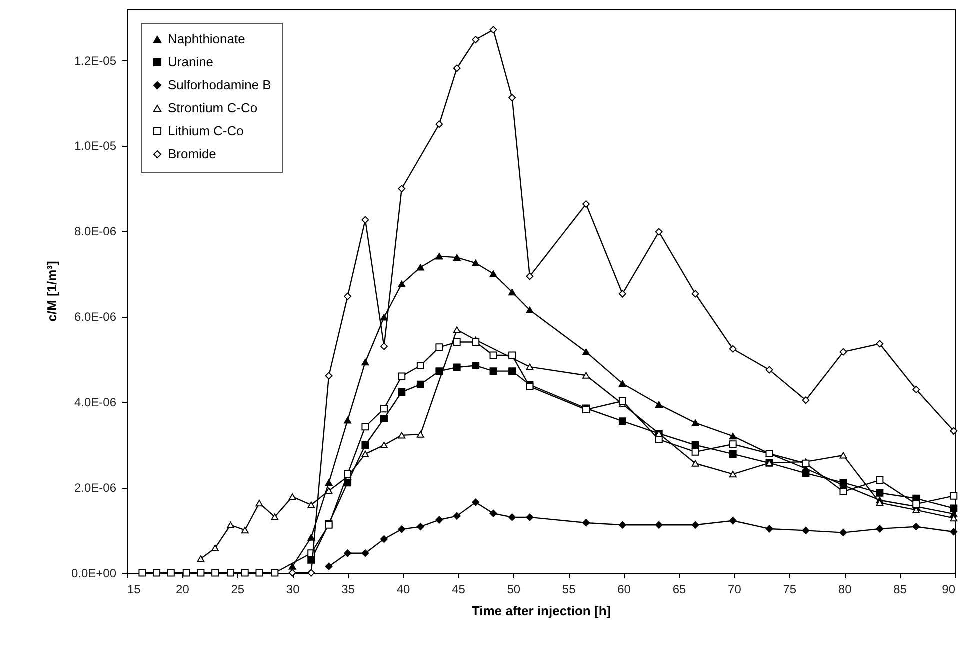  Describe the element at coordinates (206, 131) in the screenshot. I see `legend-label: Lithium C-Co` at that location.